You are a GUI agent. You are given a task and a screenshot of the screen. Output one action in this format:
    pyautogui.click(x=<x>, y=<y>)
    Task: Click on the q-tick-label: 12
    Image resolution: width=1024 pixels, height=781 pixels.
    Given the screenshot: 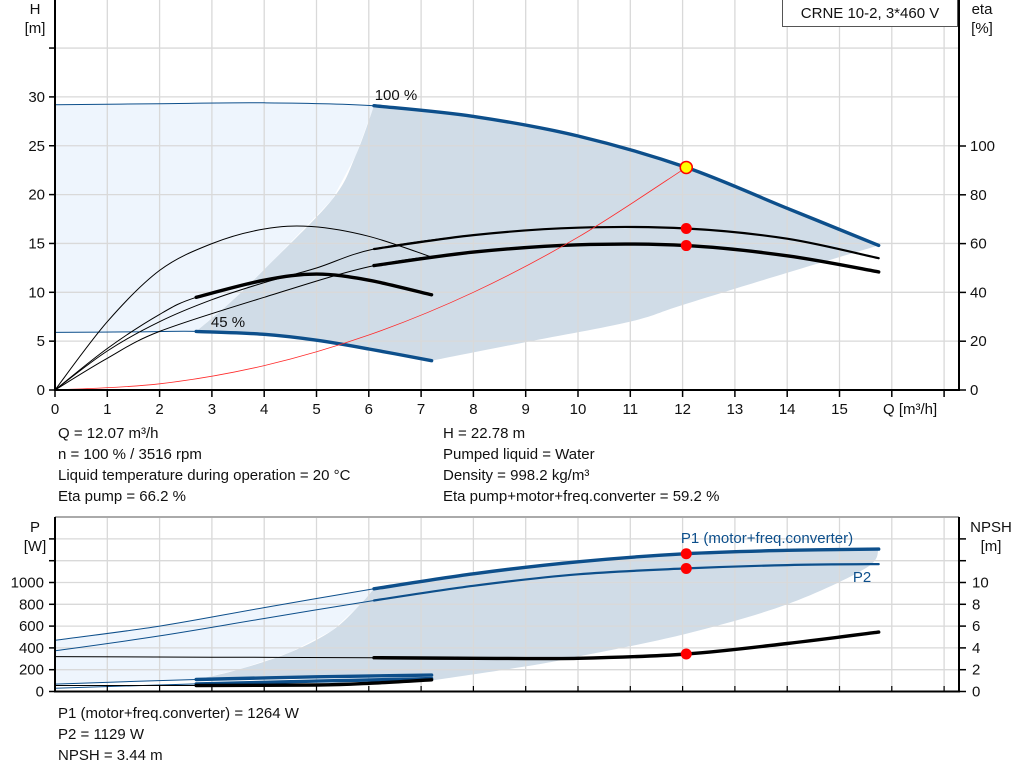 What is the action you would take?
    pyautogui.click(x=682, y=409)
    